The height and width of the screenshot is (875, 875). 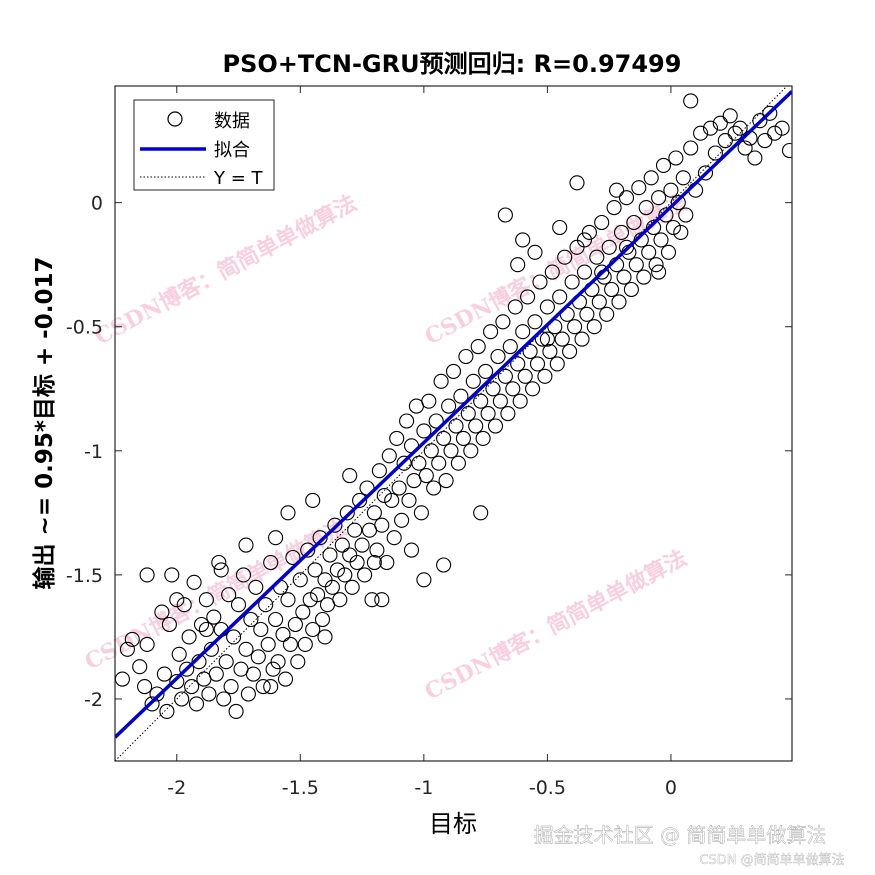 What do you see at coordinates (84, 328) in the screenshot?
I see `y-tick-label: -0.5` at bounding box center [84, 328].